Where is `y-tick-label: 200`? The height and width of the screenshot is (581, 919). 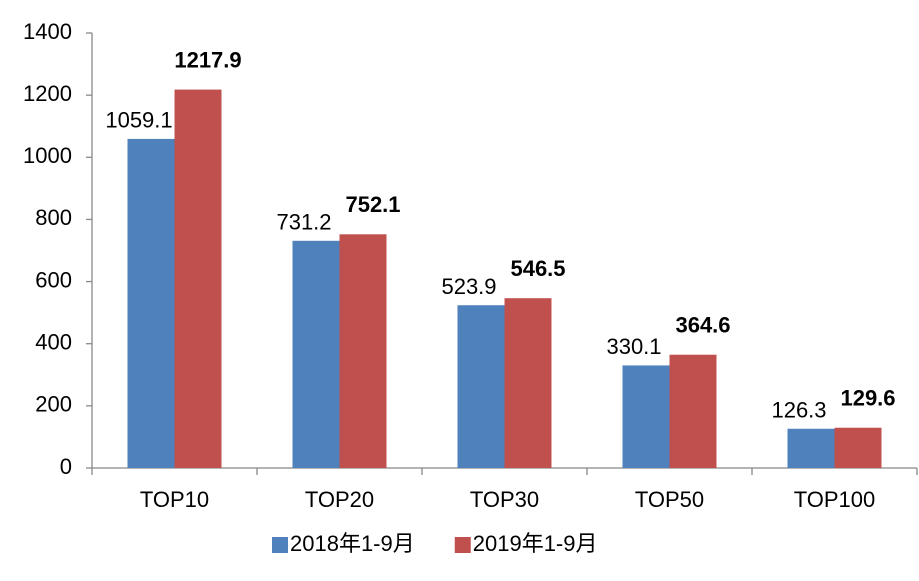
y-tick-label: 200 is located at coordinates (53, 404).